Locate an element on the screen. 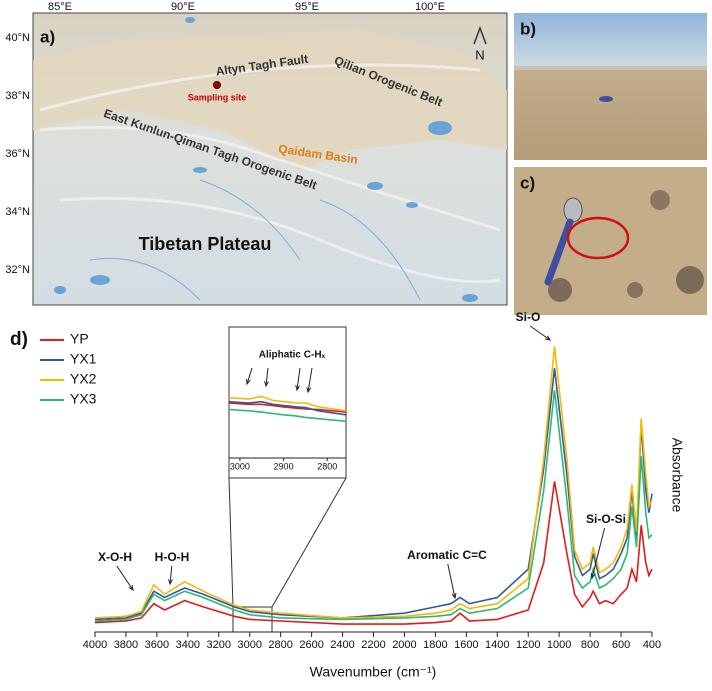 This screenshot has height=691, width=712. legend-label: YX2 is located at coordinates (83, 379).